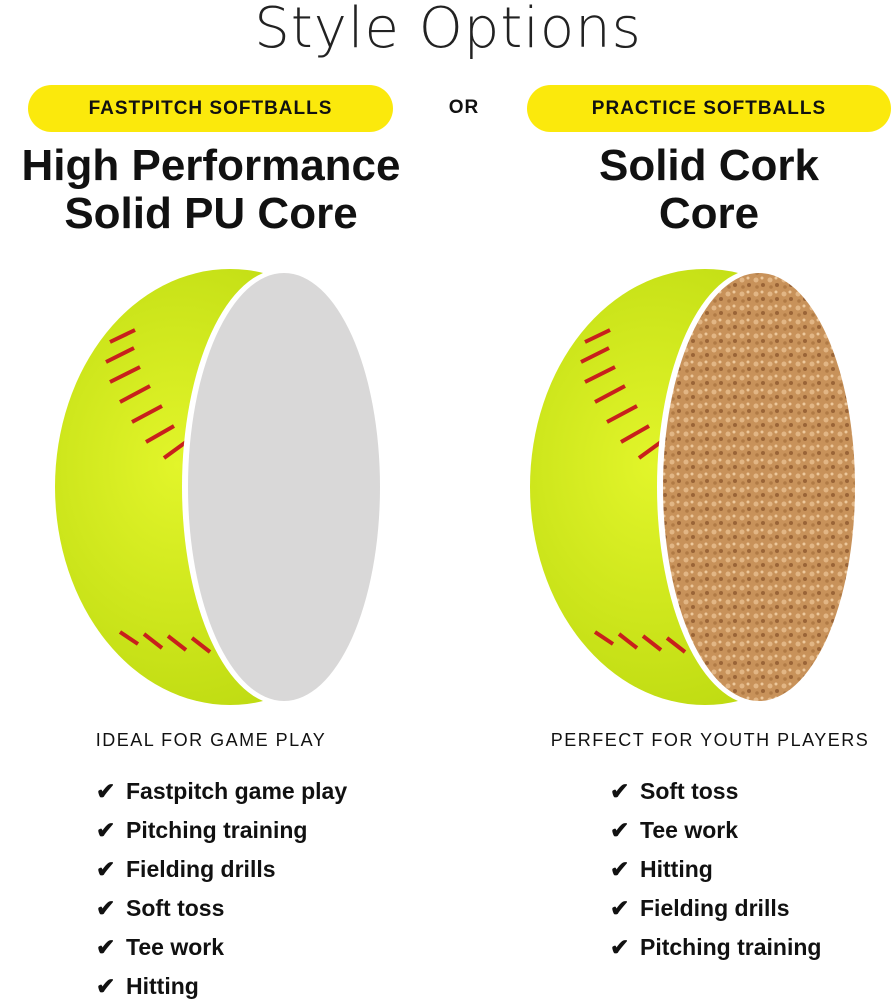 The image size is (896, 1000). Describe the element at coordinates (709, 108) in the screenshot. I see `practice-pill: PRACTICE SOFTBALLS` at that location.